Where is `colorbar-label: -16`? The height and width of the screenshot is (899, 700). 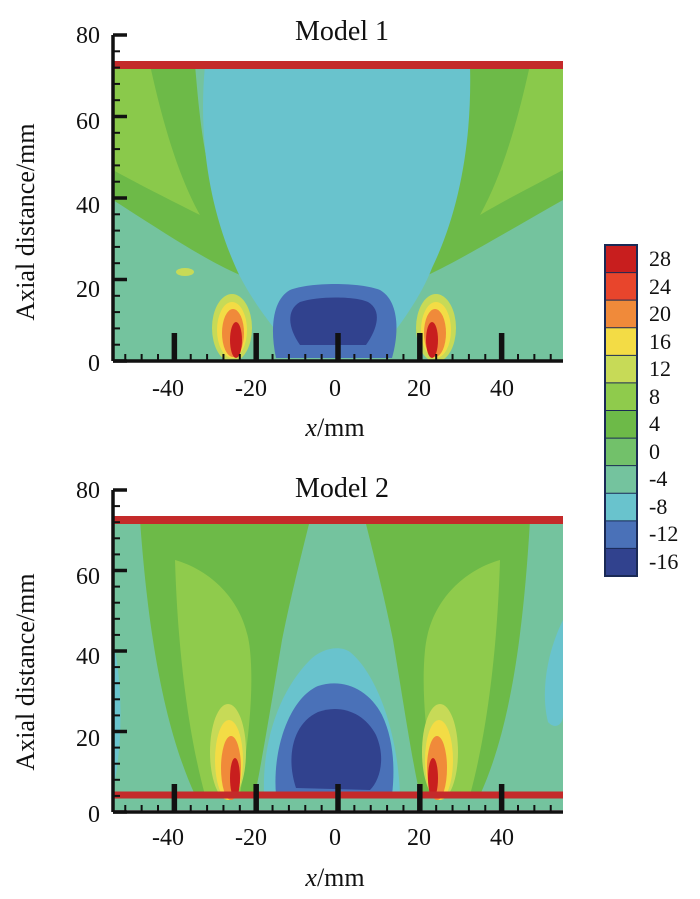 colorbar-label: -16 is located at coordinates (663, 561).